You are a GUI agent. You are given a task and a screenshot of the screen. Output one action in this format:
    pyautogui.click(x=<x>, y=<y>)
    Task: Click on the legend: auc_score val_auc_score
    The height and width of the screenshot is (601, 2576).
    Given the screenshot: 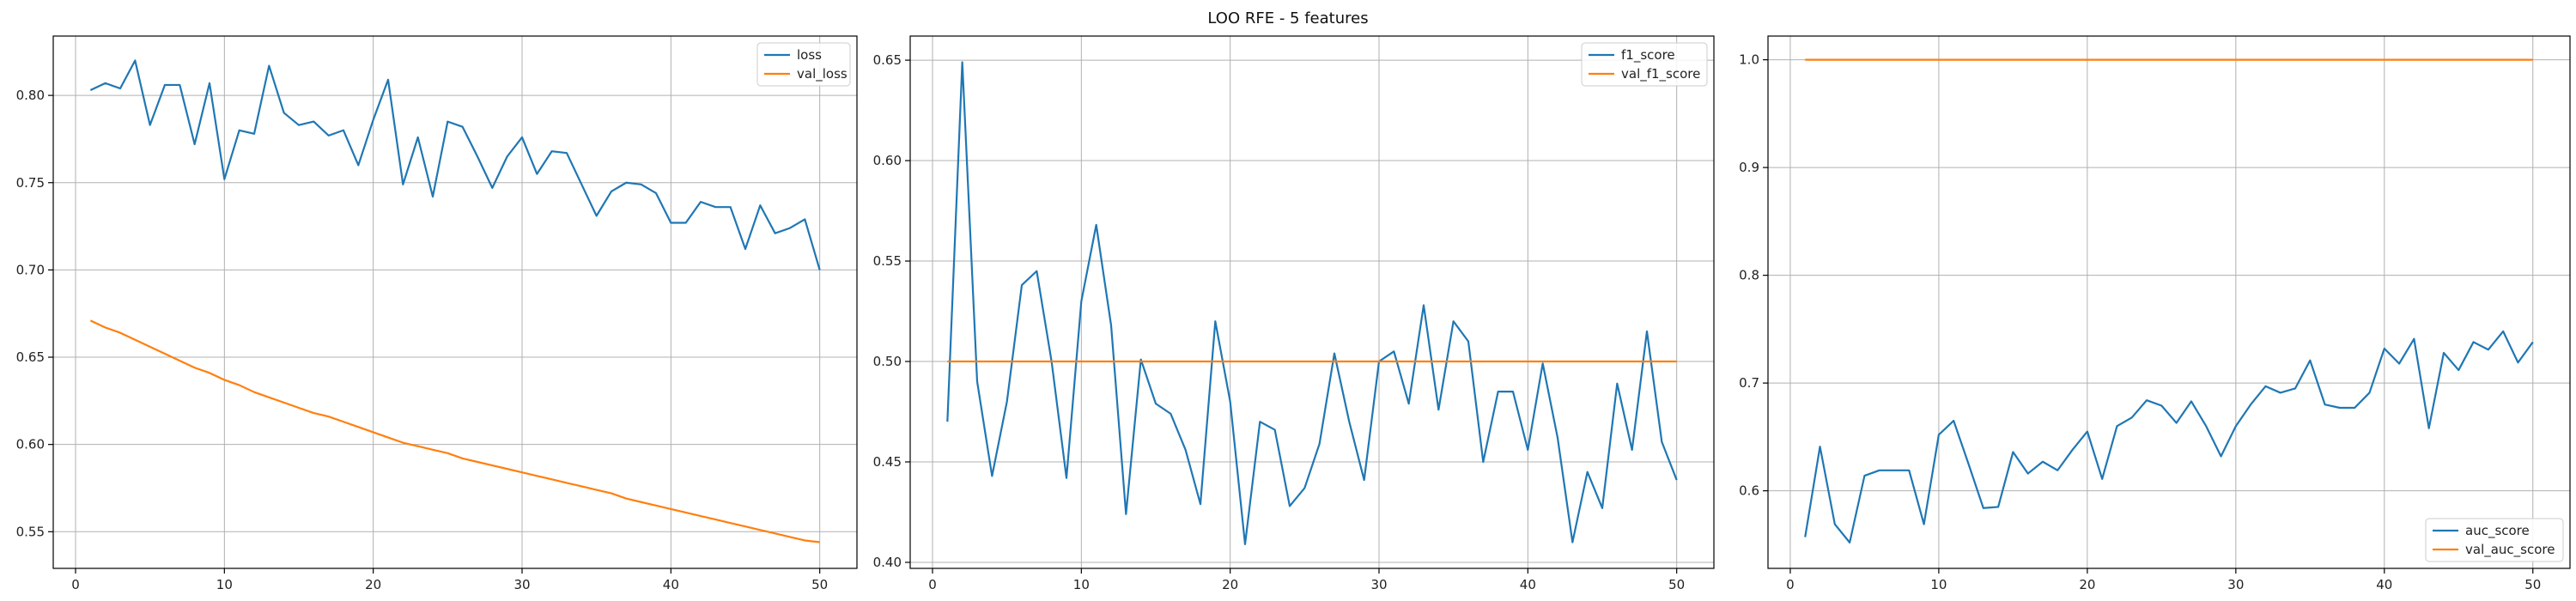 What is the action you would take?
    pyautogui.click(x=2494, y=540)
    